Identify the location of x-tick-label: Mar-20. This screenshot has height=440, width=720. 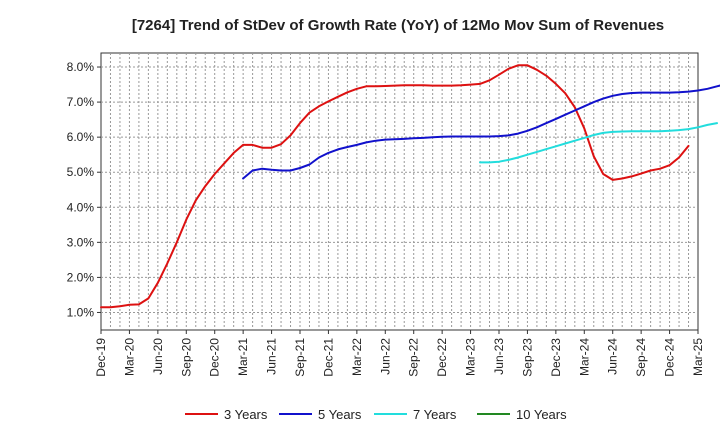
(129, 357).